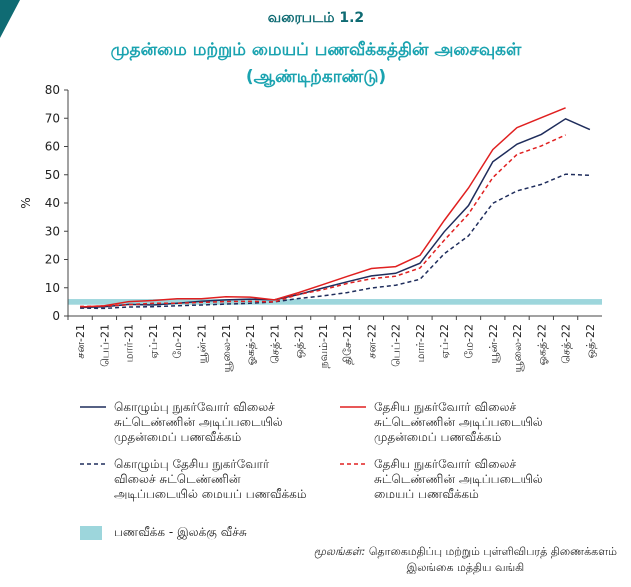  Describe the element at coordinates (465, 567) in the screenshot. I see `source-text: இலங்கை மத்திய வங்கி` at that location.